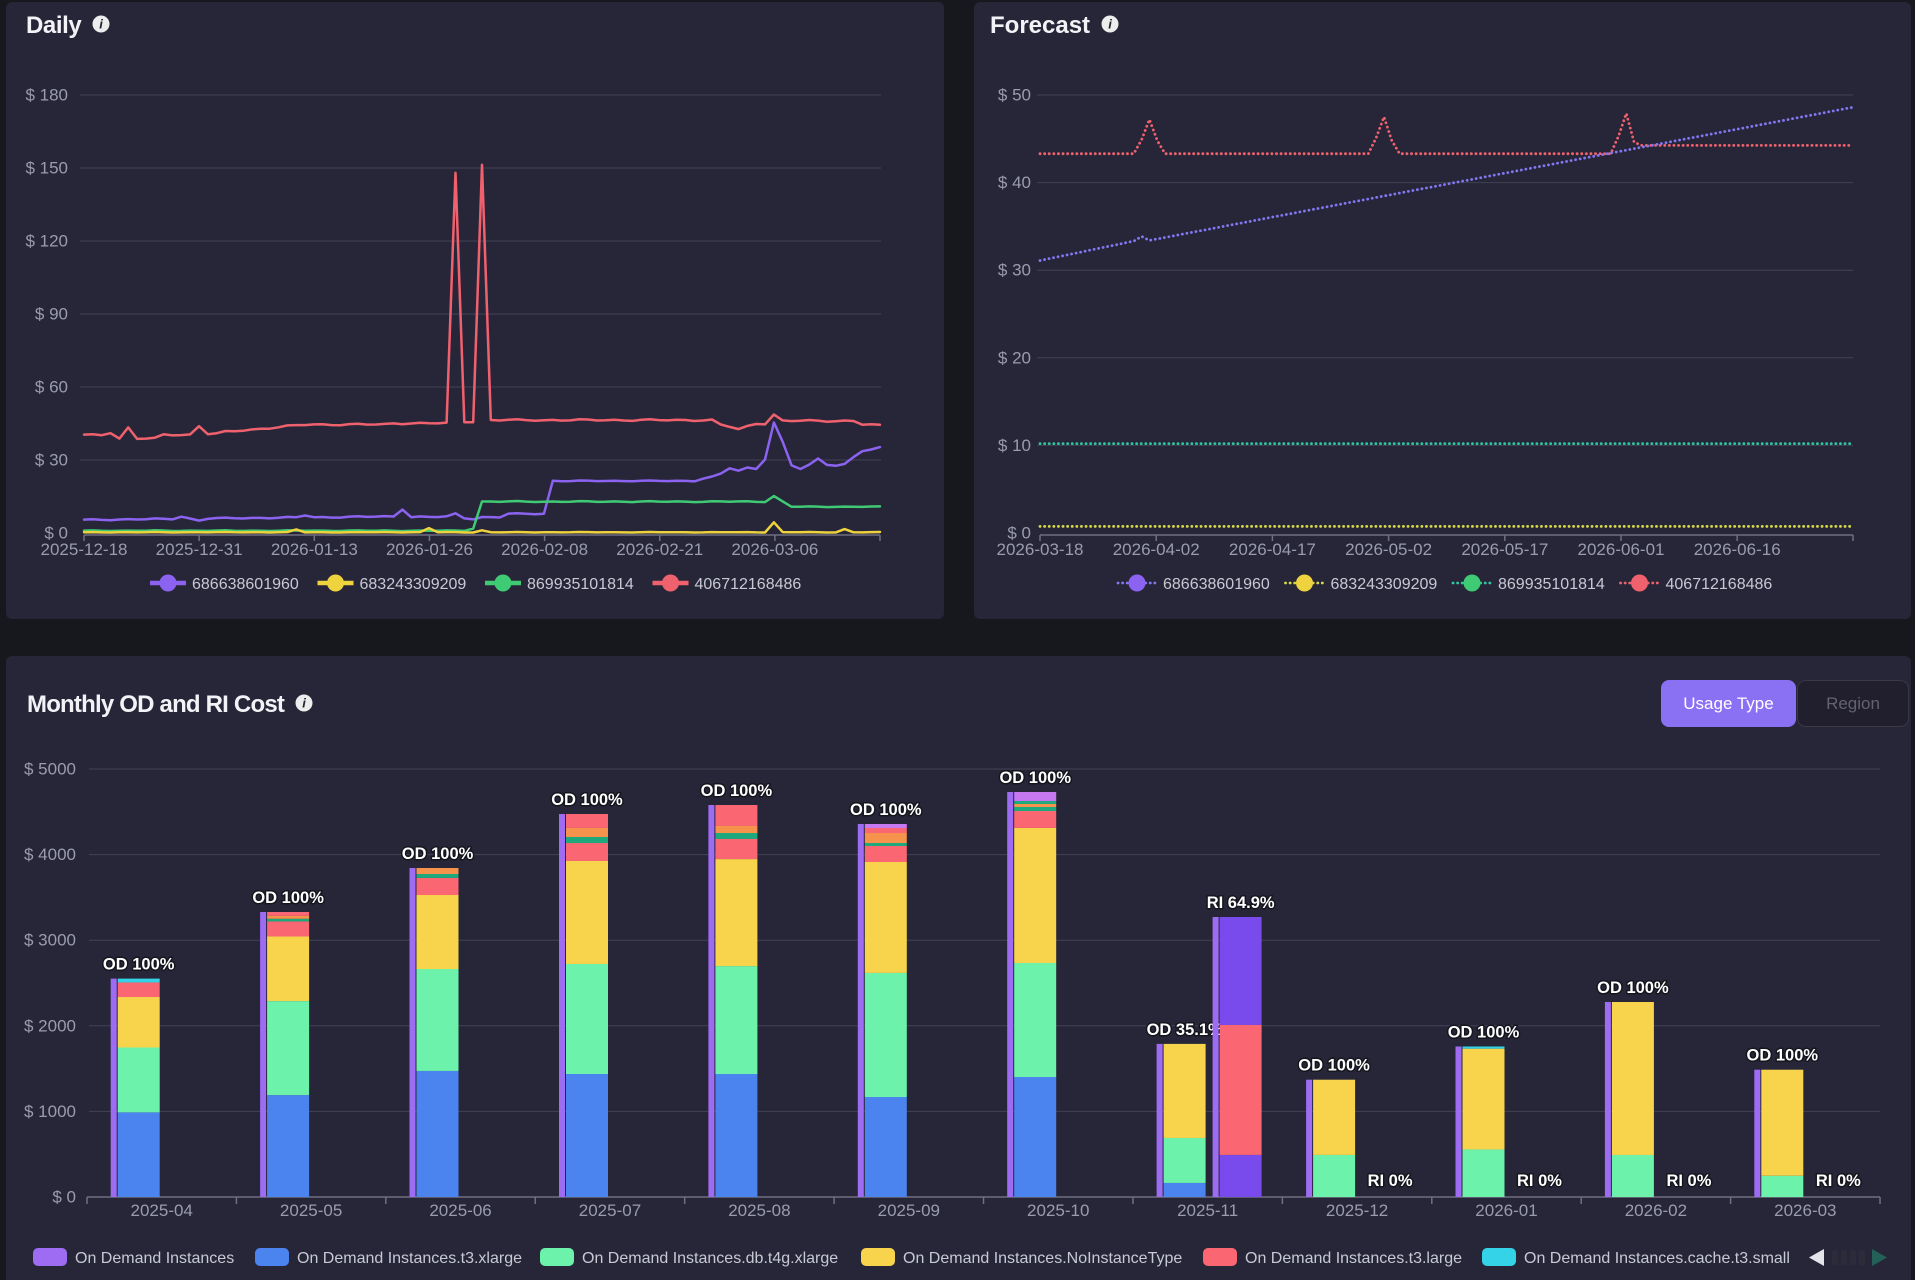  Describe the element at coordinates (1014, 445) in the screenshot. I see `svg-text: $ 10` at that location.